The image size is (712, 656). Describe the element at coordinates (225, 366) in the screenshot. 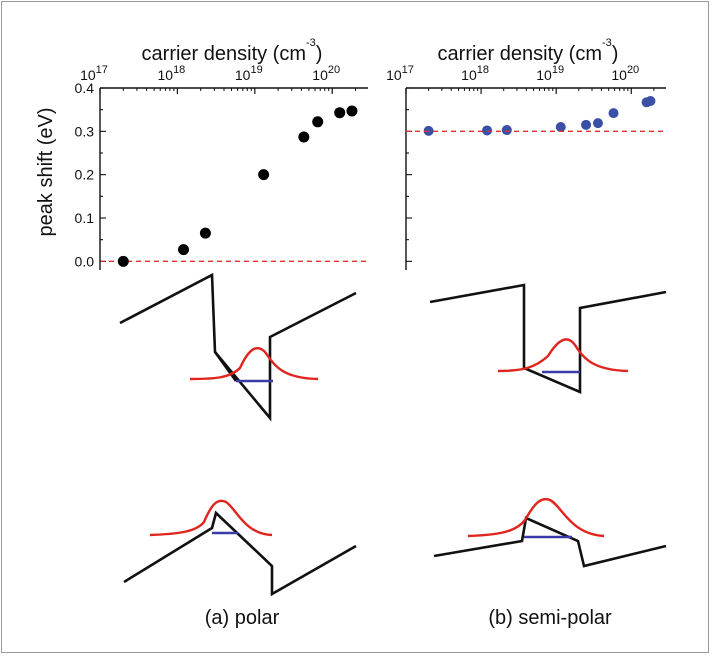

I see `polar-top-well-bottom` at that location.